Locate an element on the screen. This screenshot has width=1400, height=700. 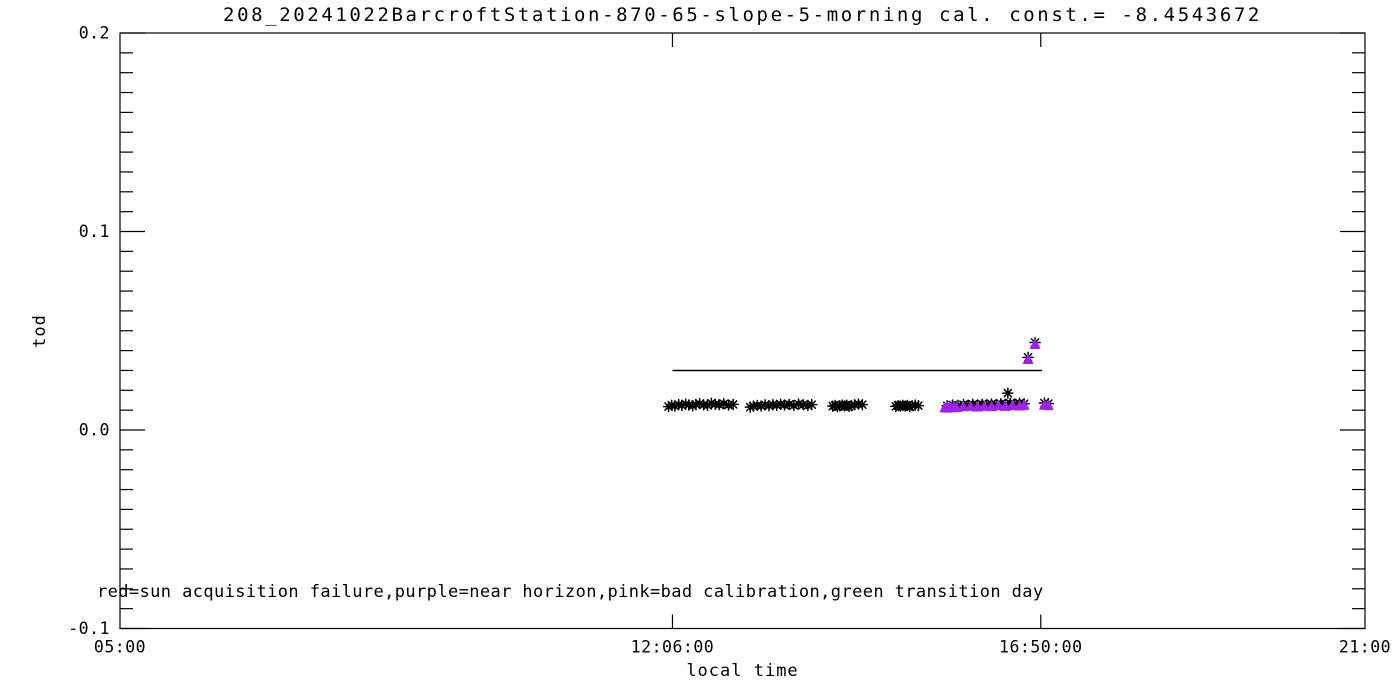
y-axis-title: tod is located at coordinates (40, 331).